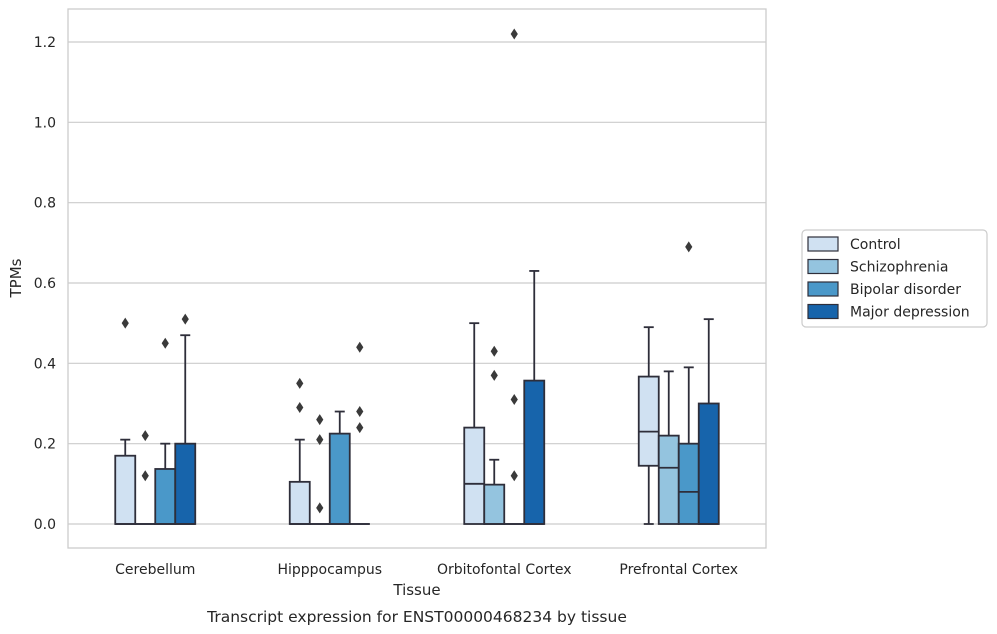 The height and width of the screenshot is (634, 997). What do you see at coordinates (45, 445) in the screenshot?
I see `y-tick-label: 0.2` at bounding box center [45, 445].